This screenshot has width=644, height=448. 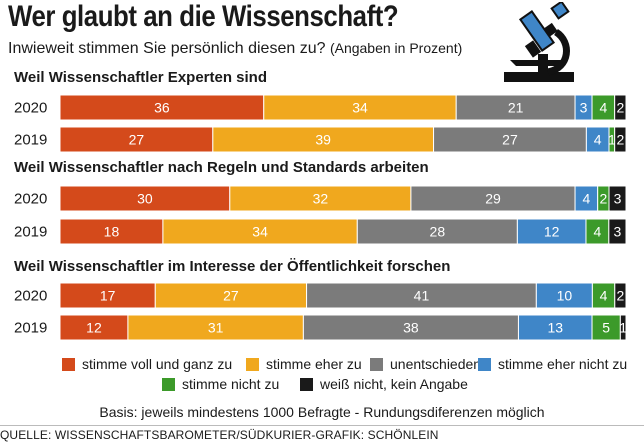 I want to click on data-label: 38, so click(x=411, y=328).